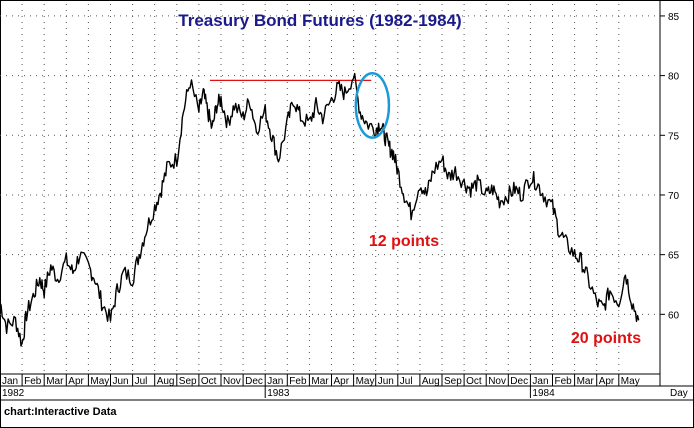  I want to click on year-label: 1982, so click(13, 393).